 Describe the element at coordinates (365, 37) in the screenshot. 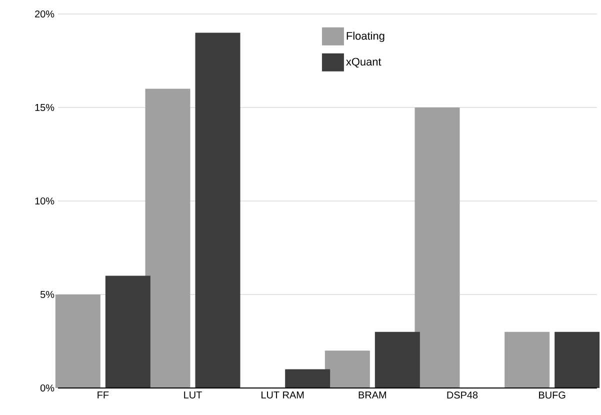

I see `legend-label: Floating` at that location.